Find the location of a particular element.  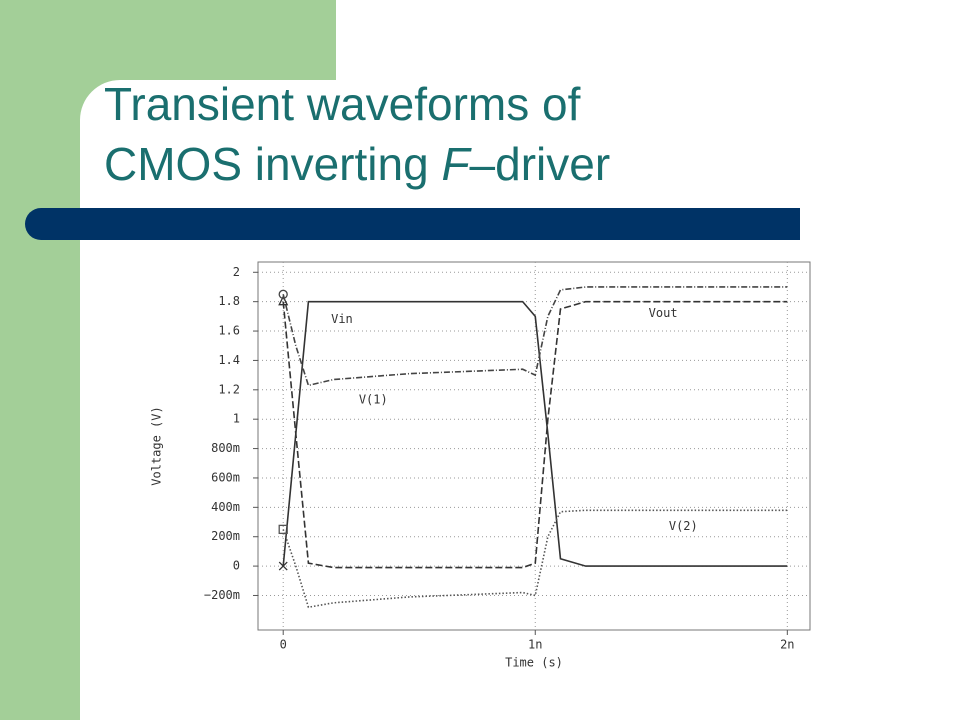

y-tick-label: 200m is located at coordinates (225, 536).